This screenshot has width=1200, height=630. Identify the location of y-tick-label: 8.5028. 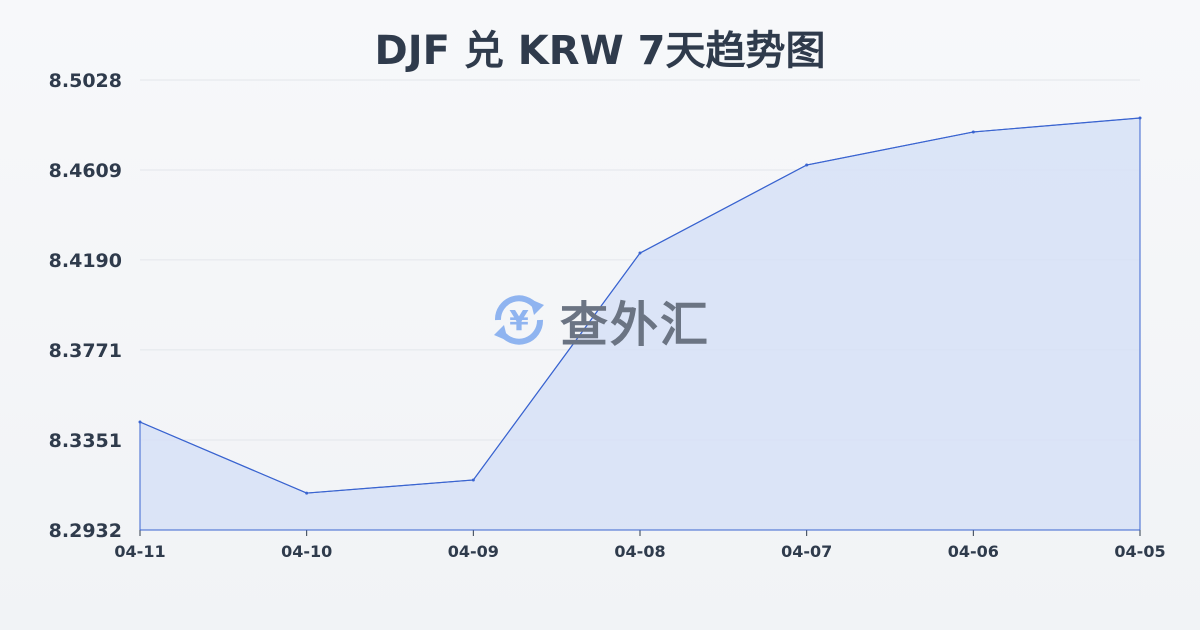
(85, 81).